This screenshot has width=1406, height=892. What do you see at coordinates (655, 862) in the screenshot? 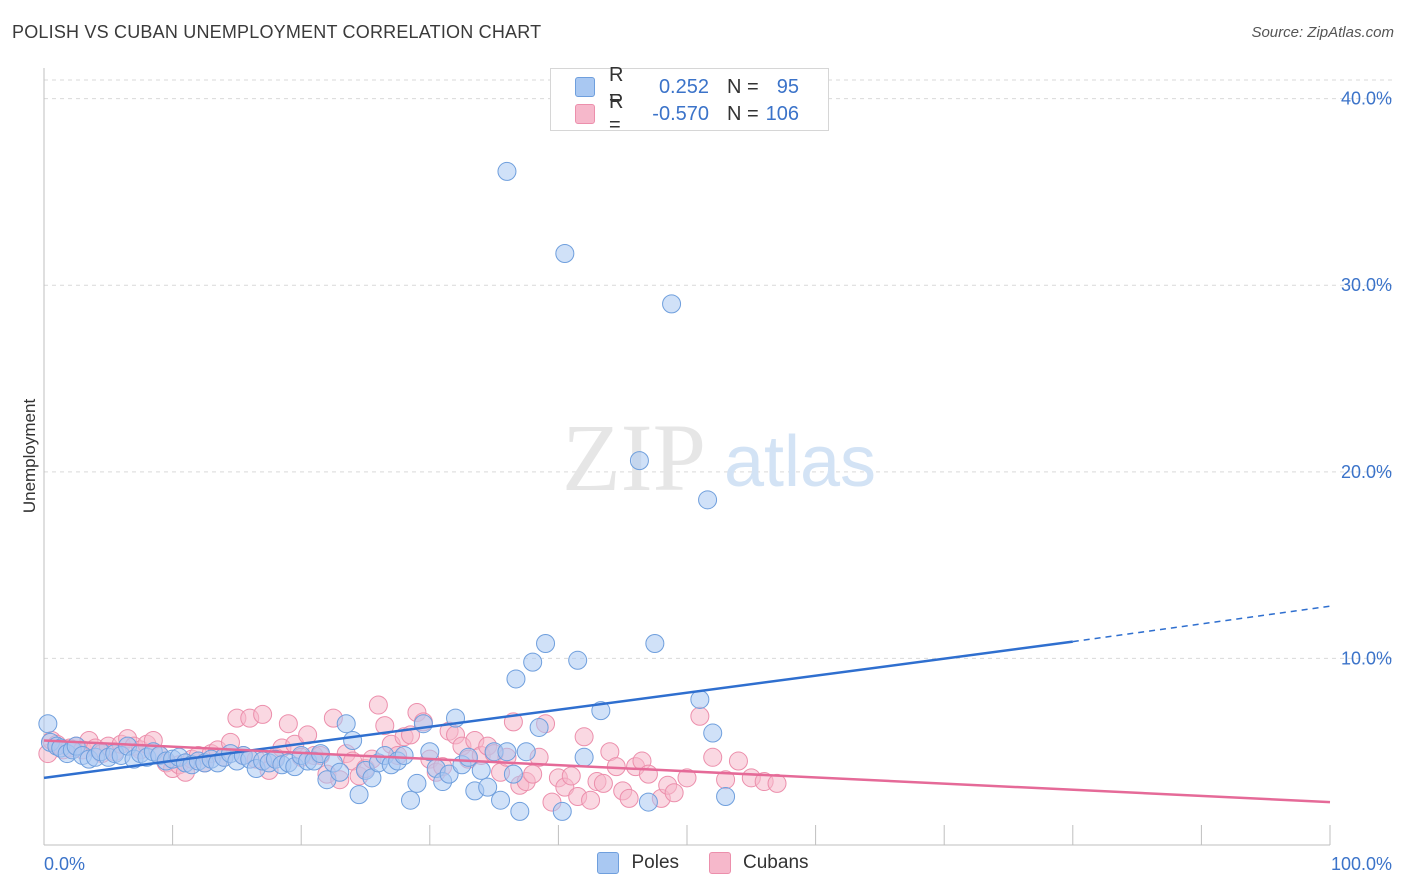
I see `poles-label: Poles` at bounding box center [655, 862].